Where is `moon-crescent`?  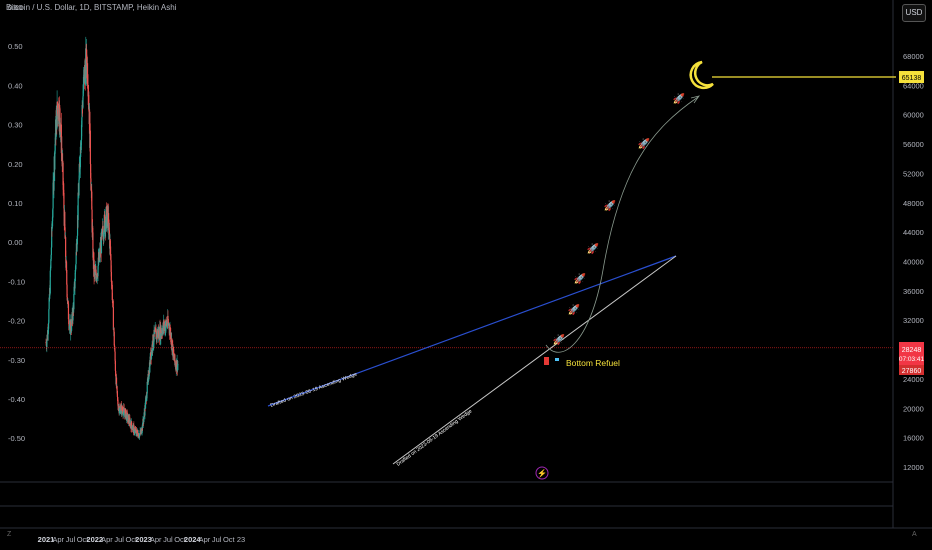 moon-crescent is located at coordinates (701, 75).